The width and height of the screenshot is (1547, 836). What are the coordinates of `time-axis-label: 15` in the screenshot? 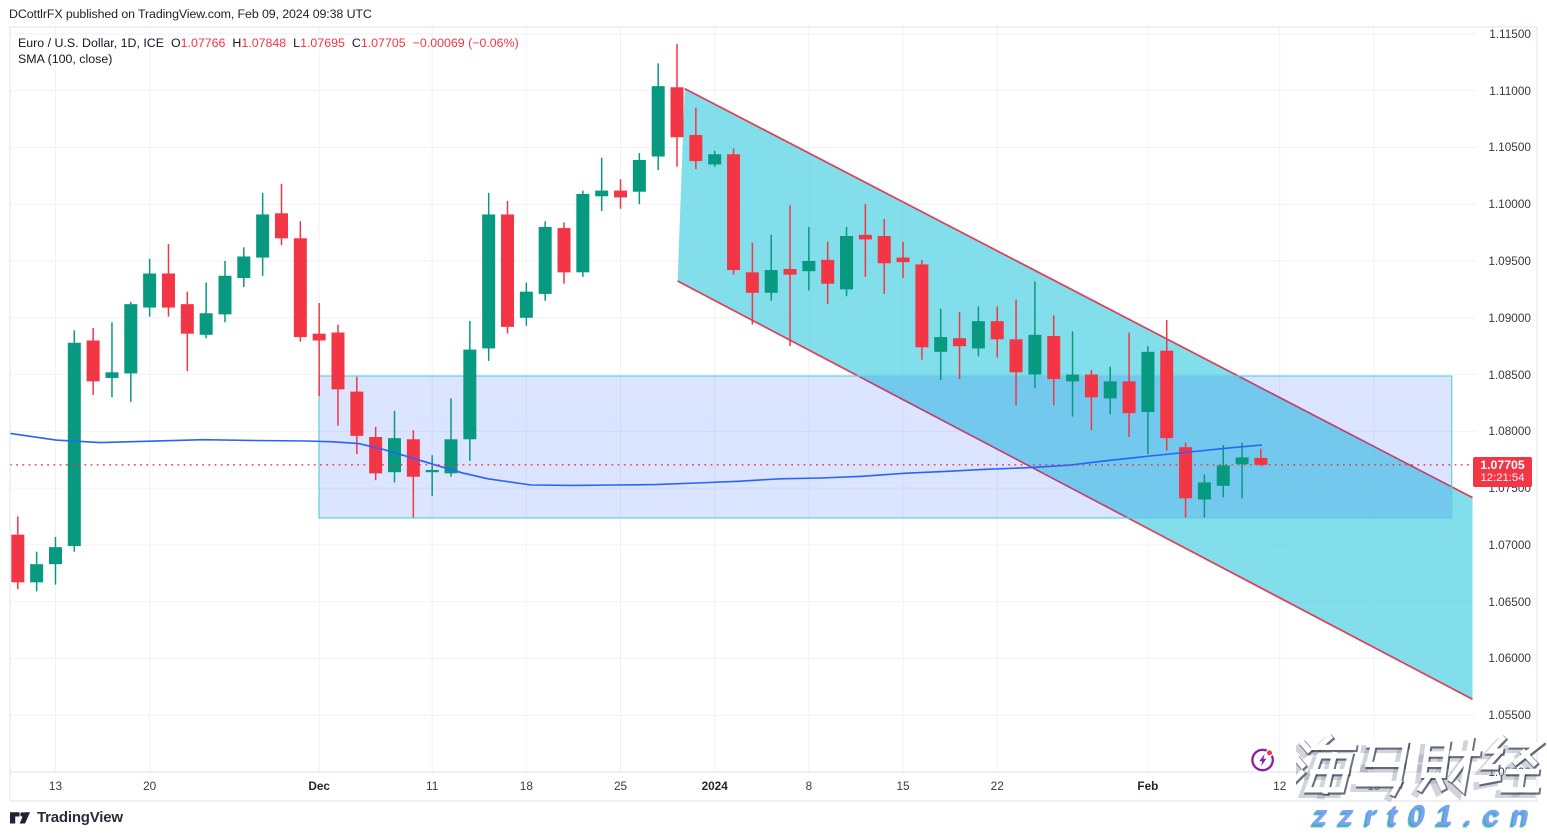 It's located at (903, 786).